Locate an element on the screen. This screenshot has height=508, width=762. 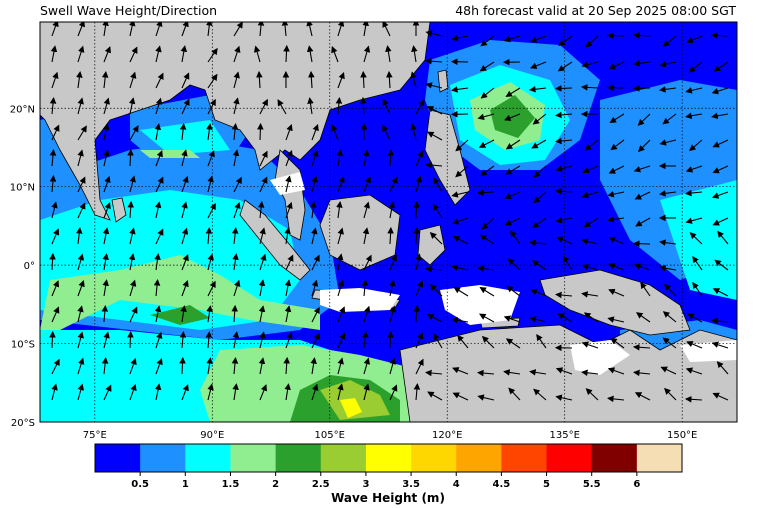
colorbar-tick-label: 2 is located at coordinates (275, 484).